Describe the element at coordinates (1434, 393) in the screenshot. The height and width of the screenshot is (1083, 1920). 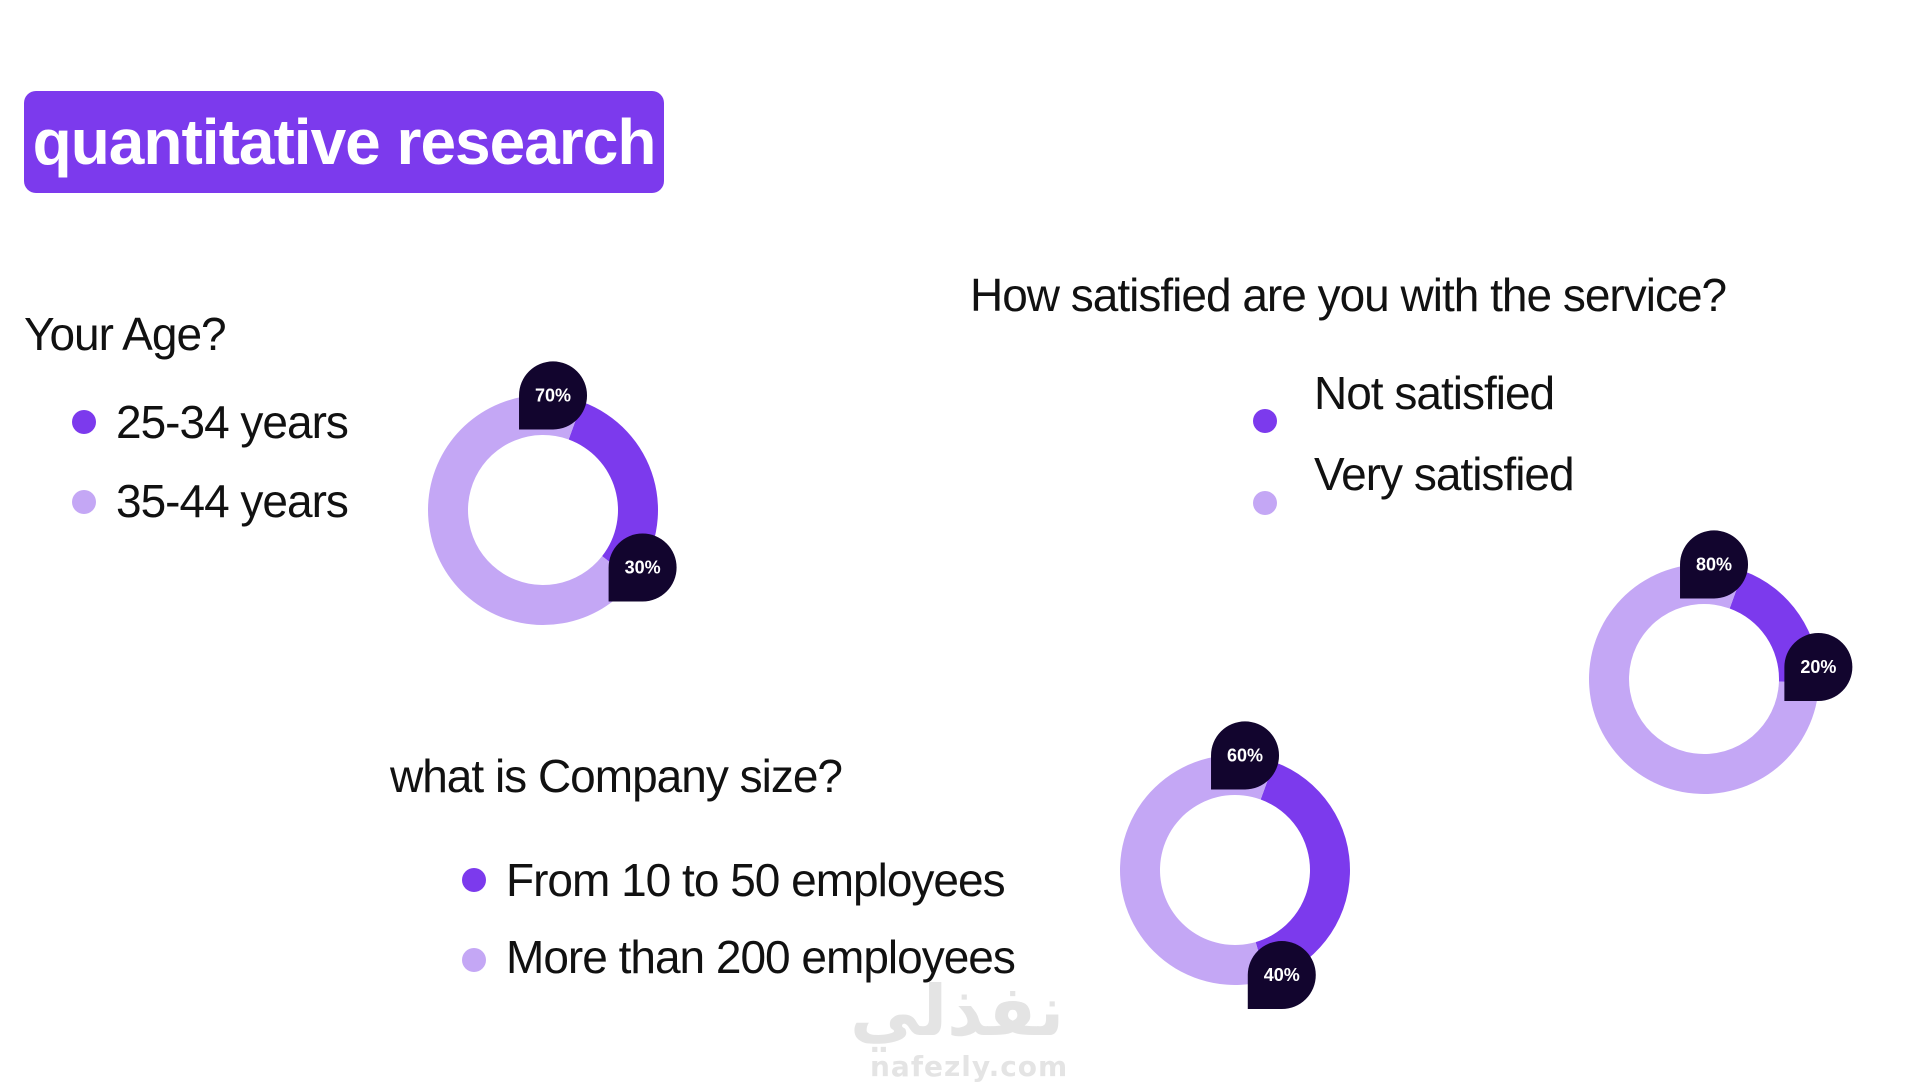
I see `legend-not-satisfied: Not satisfied` at that location.